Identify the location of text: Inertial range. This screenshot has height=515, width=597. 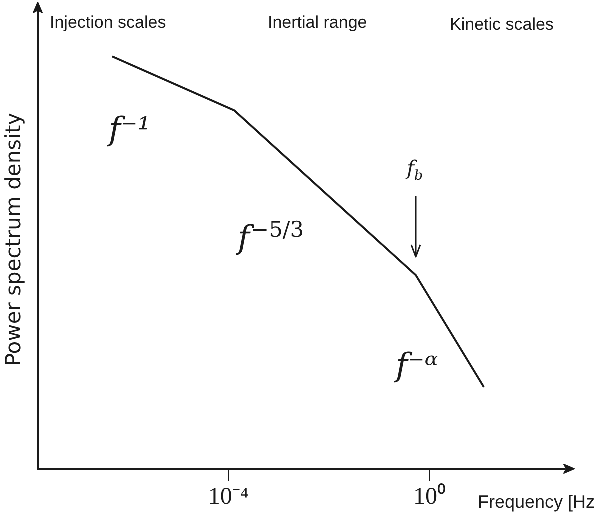
(318, 22).